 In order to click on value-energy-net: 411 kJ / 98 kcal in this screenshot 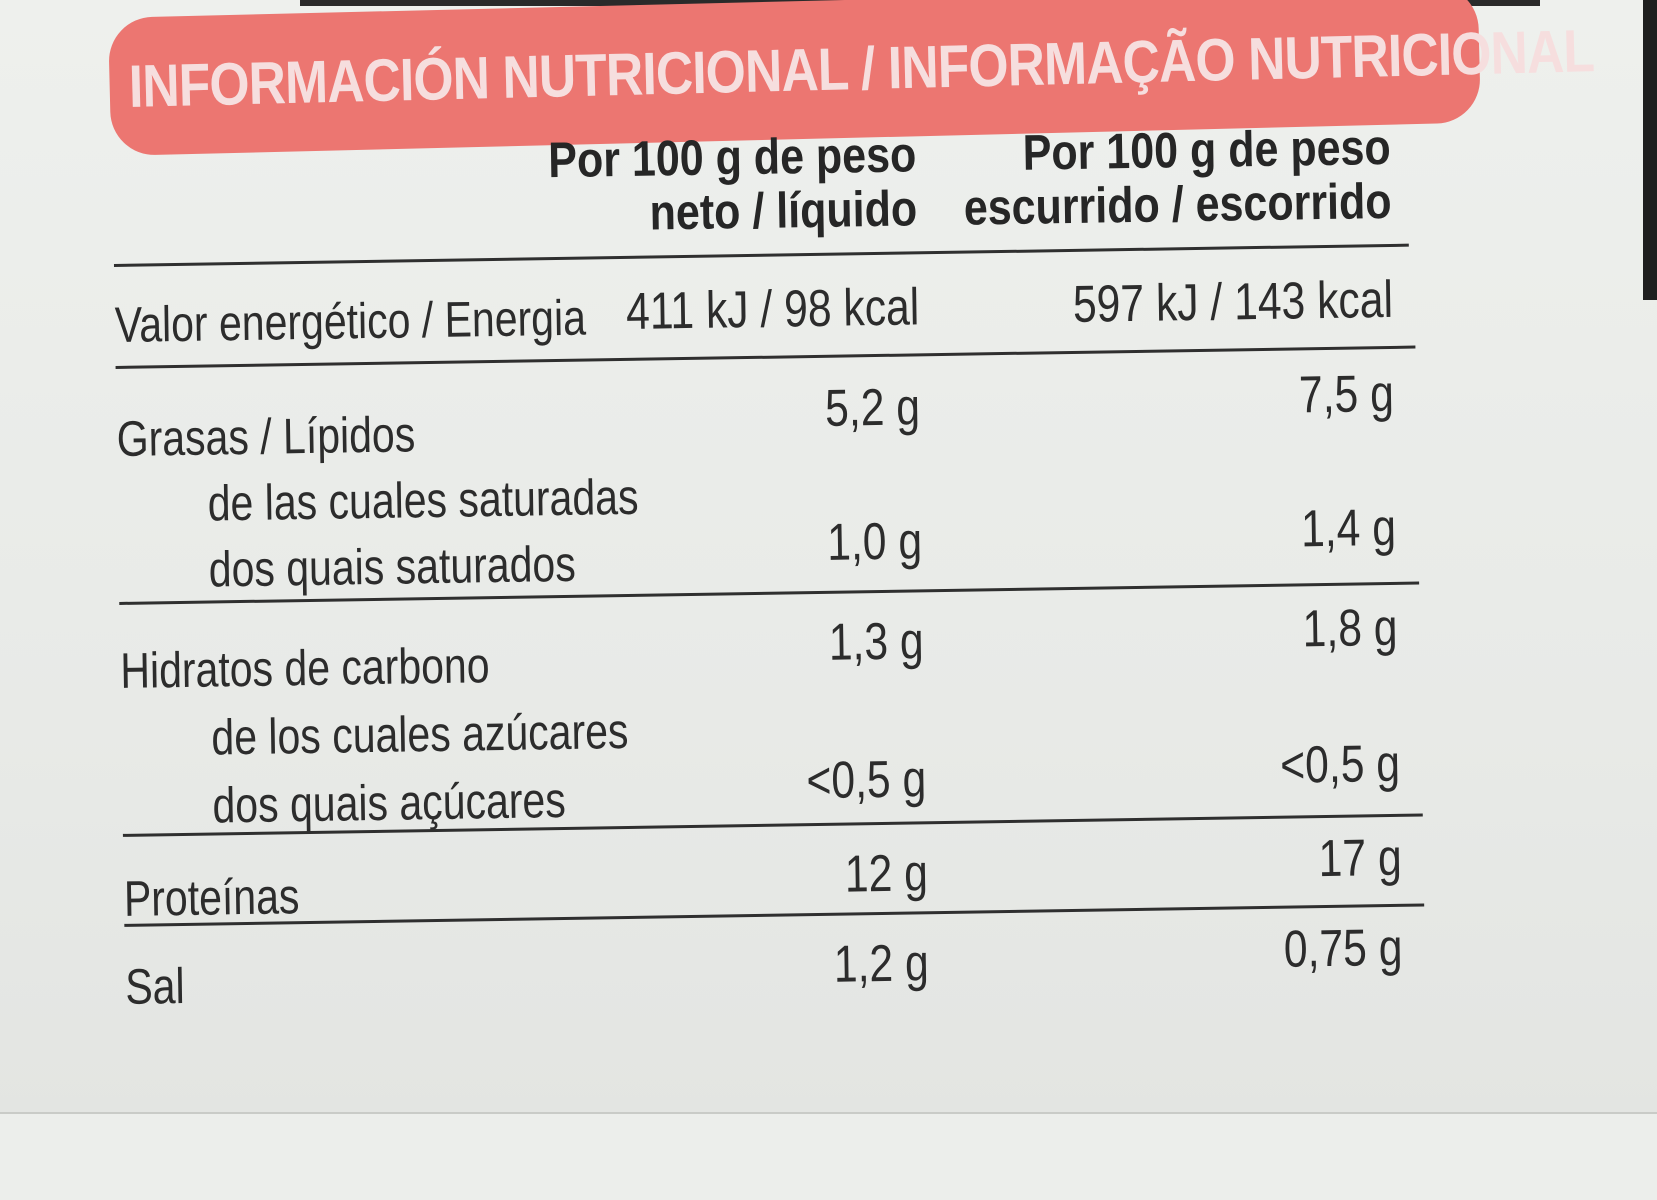, I will do `click(772, 309)`.